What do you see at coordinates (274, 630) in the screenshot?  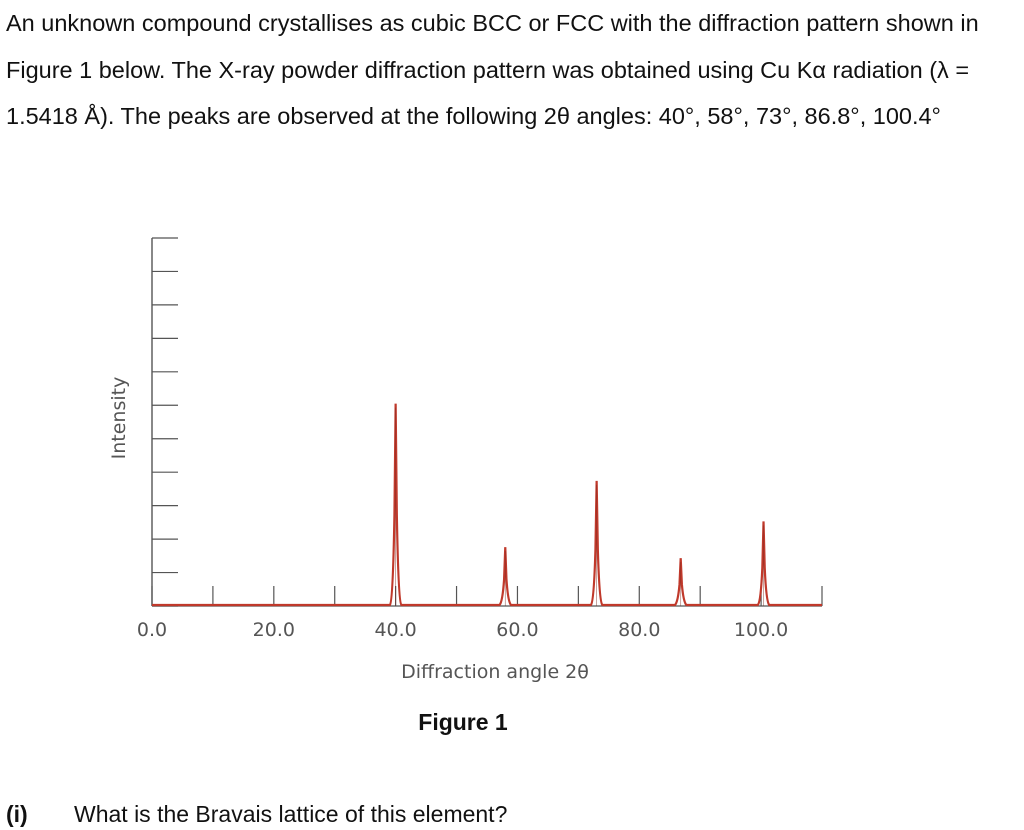 I see `x-tick-label: 20.0` at bounding box center [274, 630].